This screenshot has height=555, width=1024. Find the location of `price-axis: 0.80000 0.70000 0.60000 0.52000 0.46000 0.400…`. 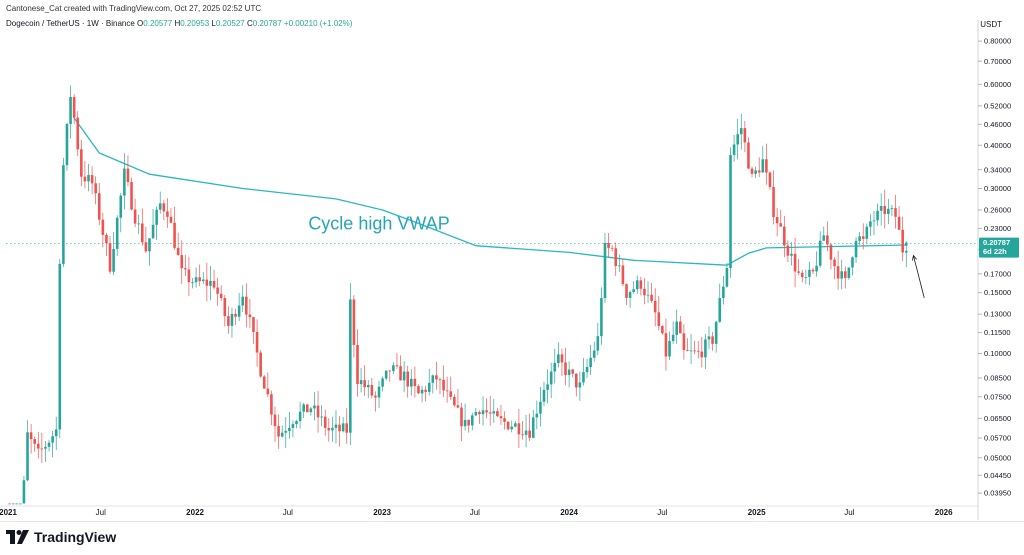

price-axis: 0.80000 0.70000 0.60000 0.52000 0.46000 0.400… is located at coordinates (998, 270).